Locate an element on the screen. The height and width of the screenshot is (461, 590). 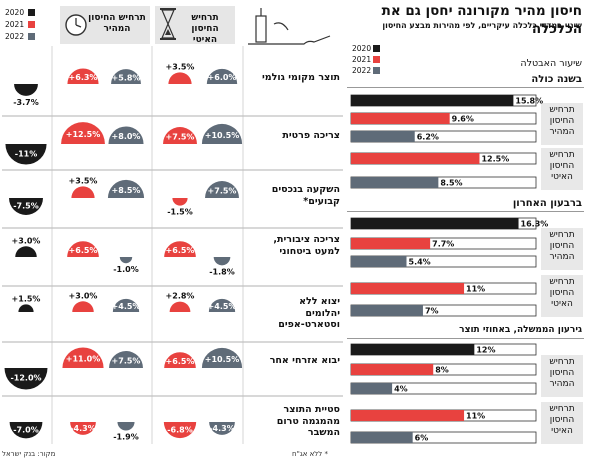
halfcircle-slow-2022-label: +6.0% is located at coordinates (222, 77).